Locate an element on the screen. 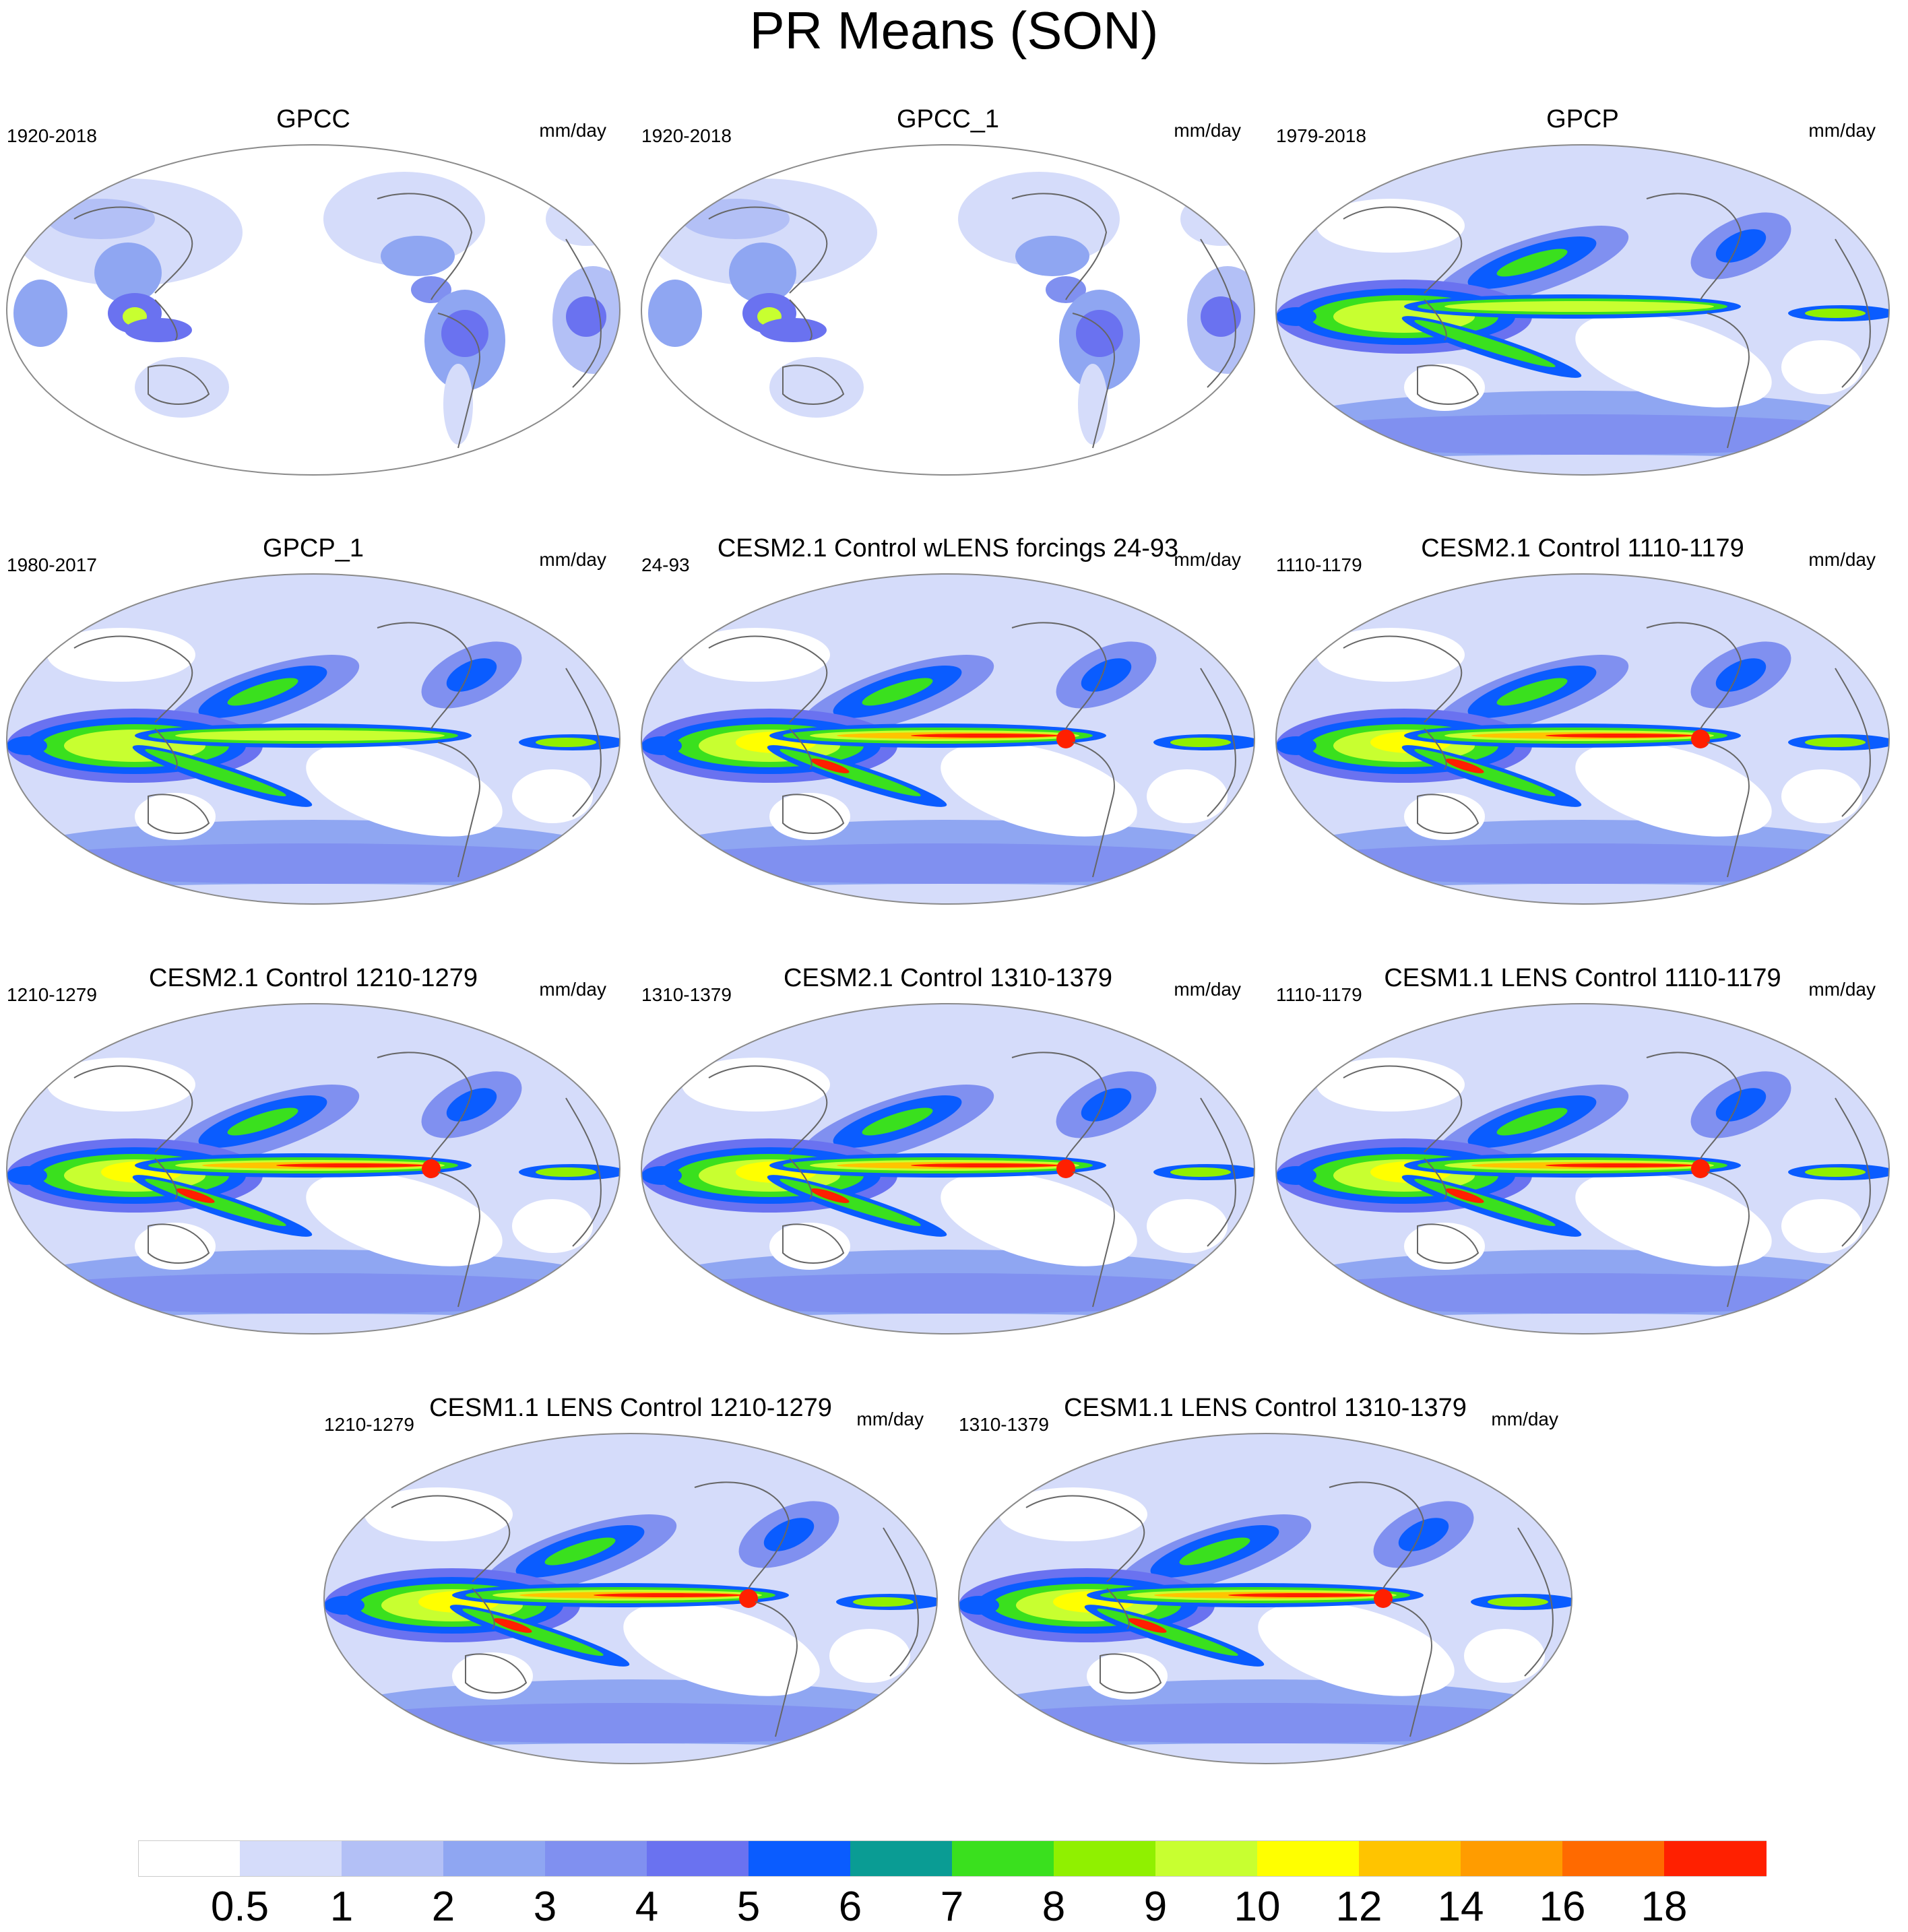 This screenshot has width=1908, height=1932. figure-title: PR Means (SON) is located at coordinates (954, 31).